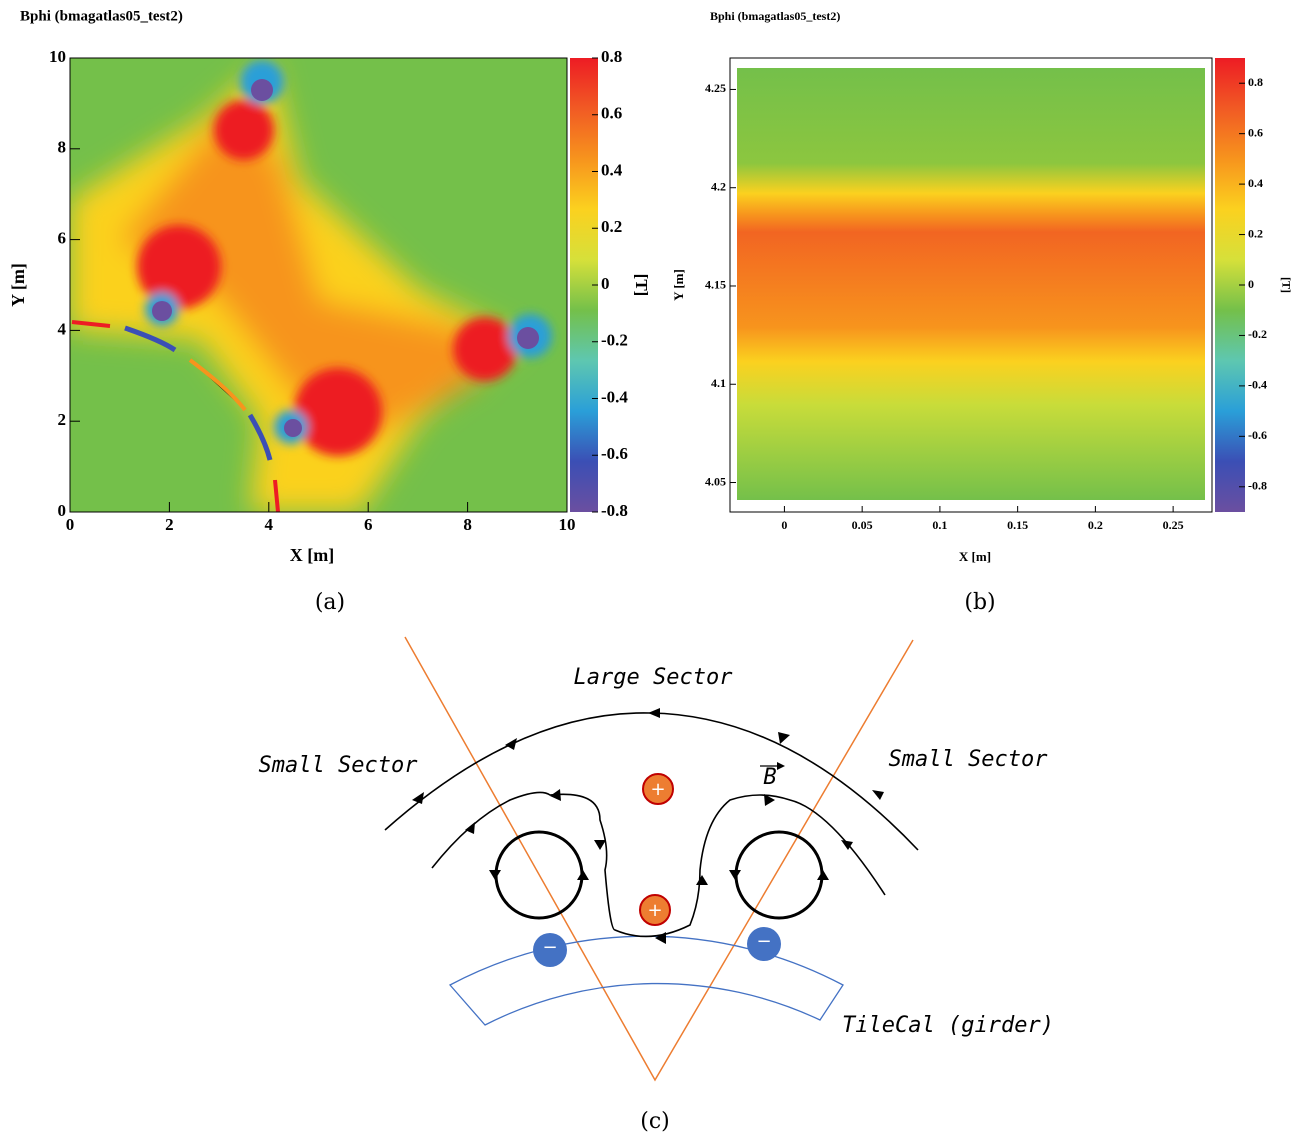  I want to click on x-tick-label: 0.2, so click(1095, 525).